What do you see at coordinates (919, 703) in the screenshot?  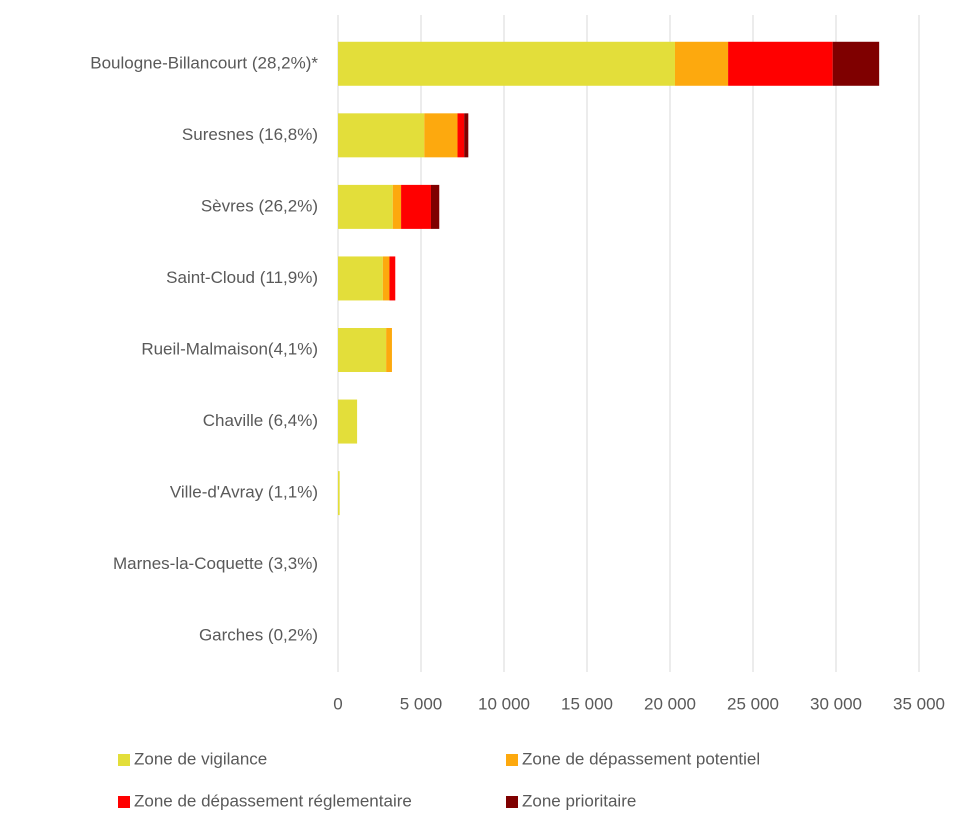 I see `x-tick-label: 35 000` at bounding box center [919, 703].